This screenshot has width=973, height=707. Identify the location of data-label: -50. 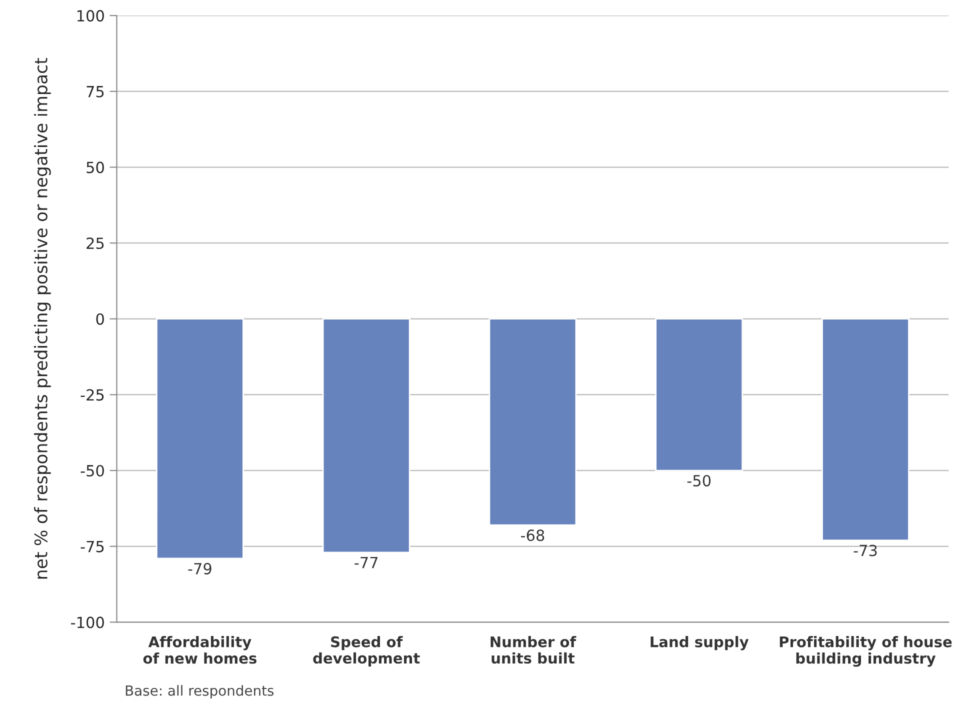
(699, 480).